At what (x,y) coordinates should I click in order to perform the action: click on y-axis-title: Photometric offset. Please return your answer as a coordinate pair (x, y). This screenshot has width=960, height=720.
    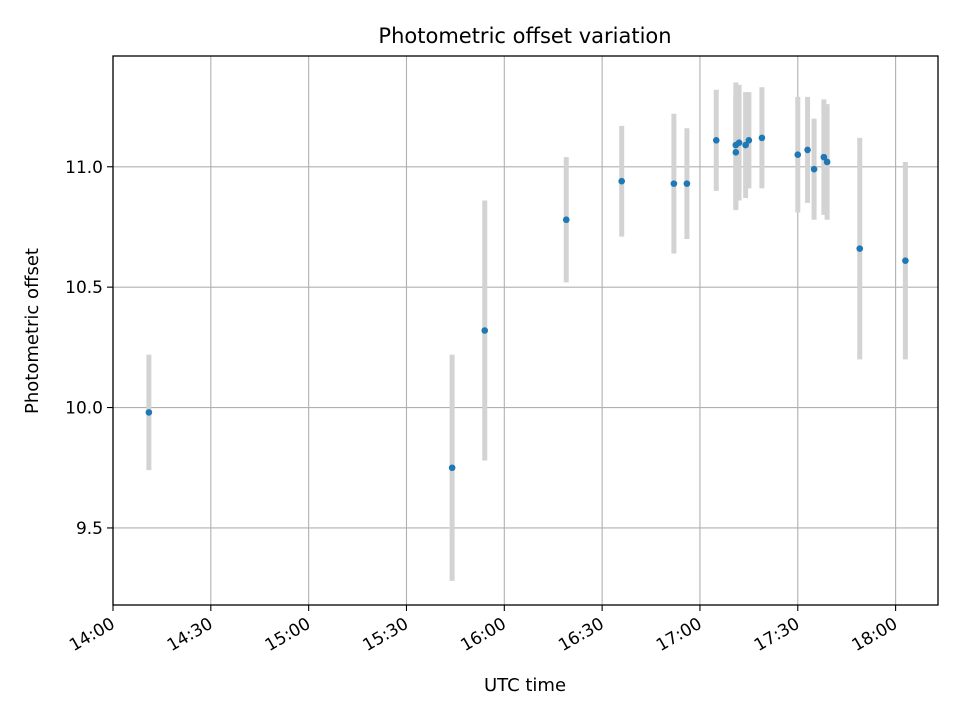
    Looking at the image, I should click on (32, 331).